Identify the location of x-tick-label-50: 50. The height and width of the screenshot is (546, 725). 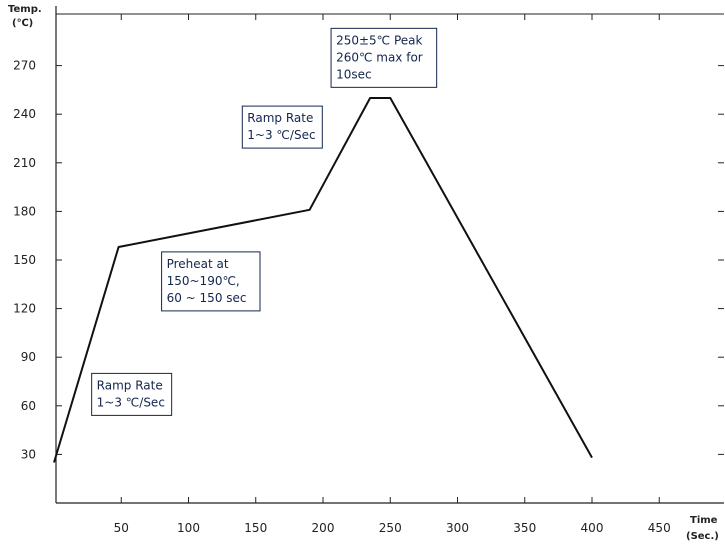
(121, 528).